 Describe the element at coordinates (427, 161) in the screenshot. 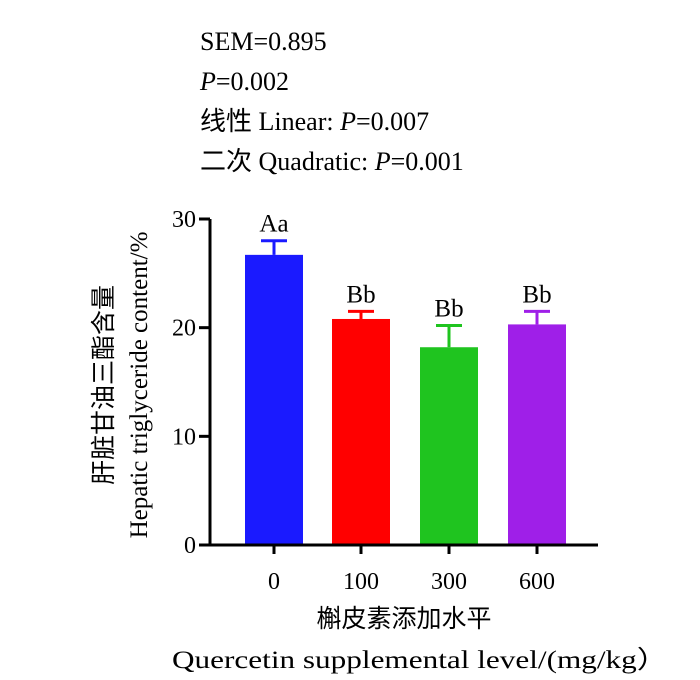

I see `quadratic-p-value: =0.001` at that location.